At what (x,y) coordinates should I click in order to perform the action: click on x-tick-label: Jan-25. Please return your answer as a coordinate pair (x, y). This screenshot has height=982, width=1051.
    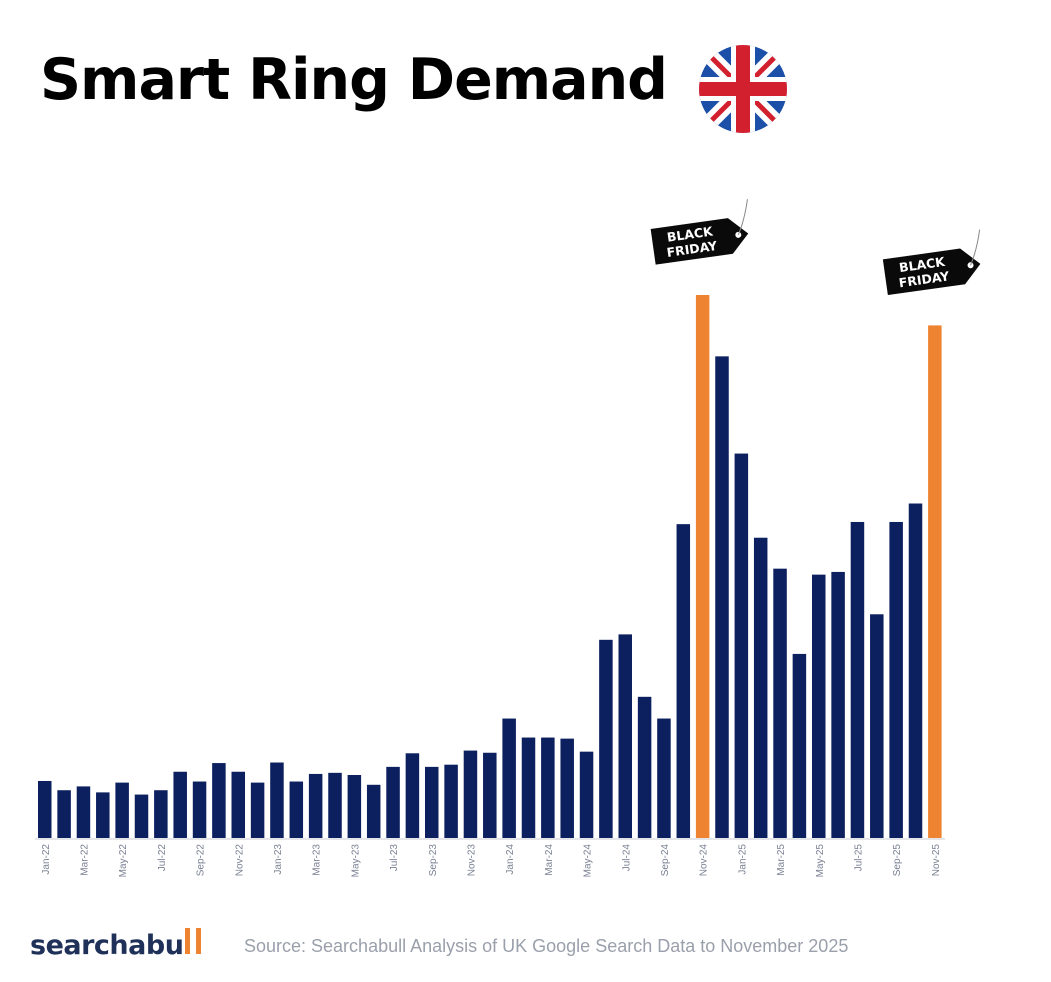
    Looking at the image, I should click on (742, 859).